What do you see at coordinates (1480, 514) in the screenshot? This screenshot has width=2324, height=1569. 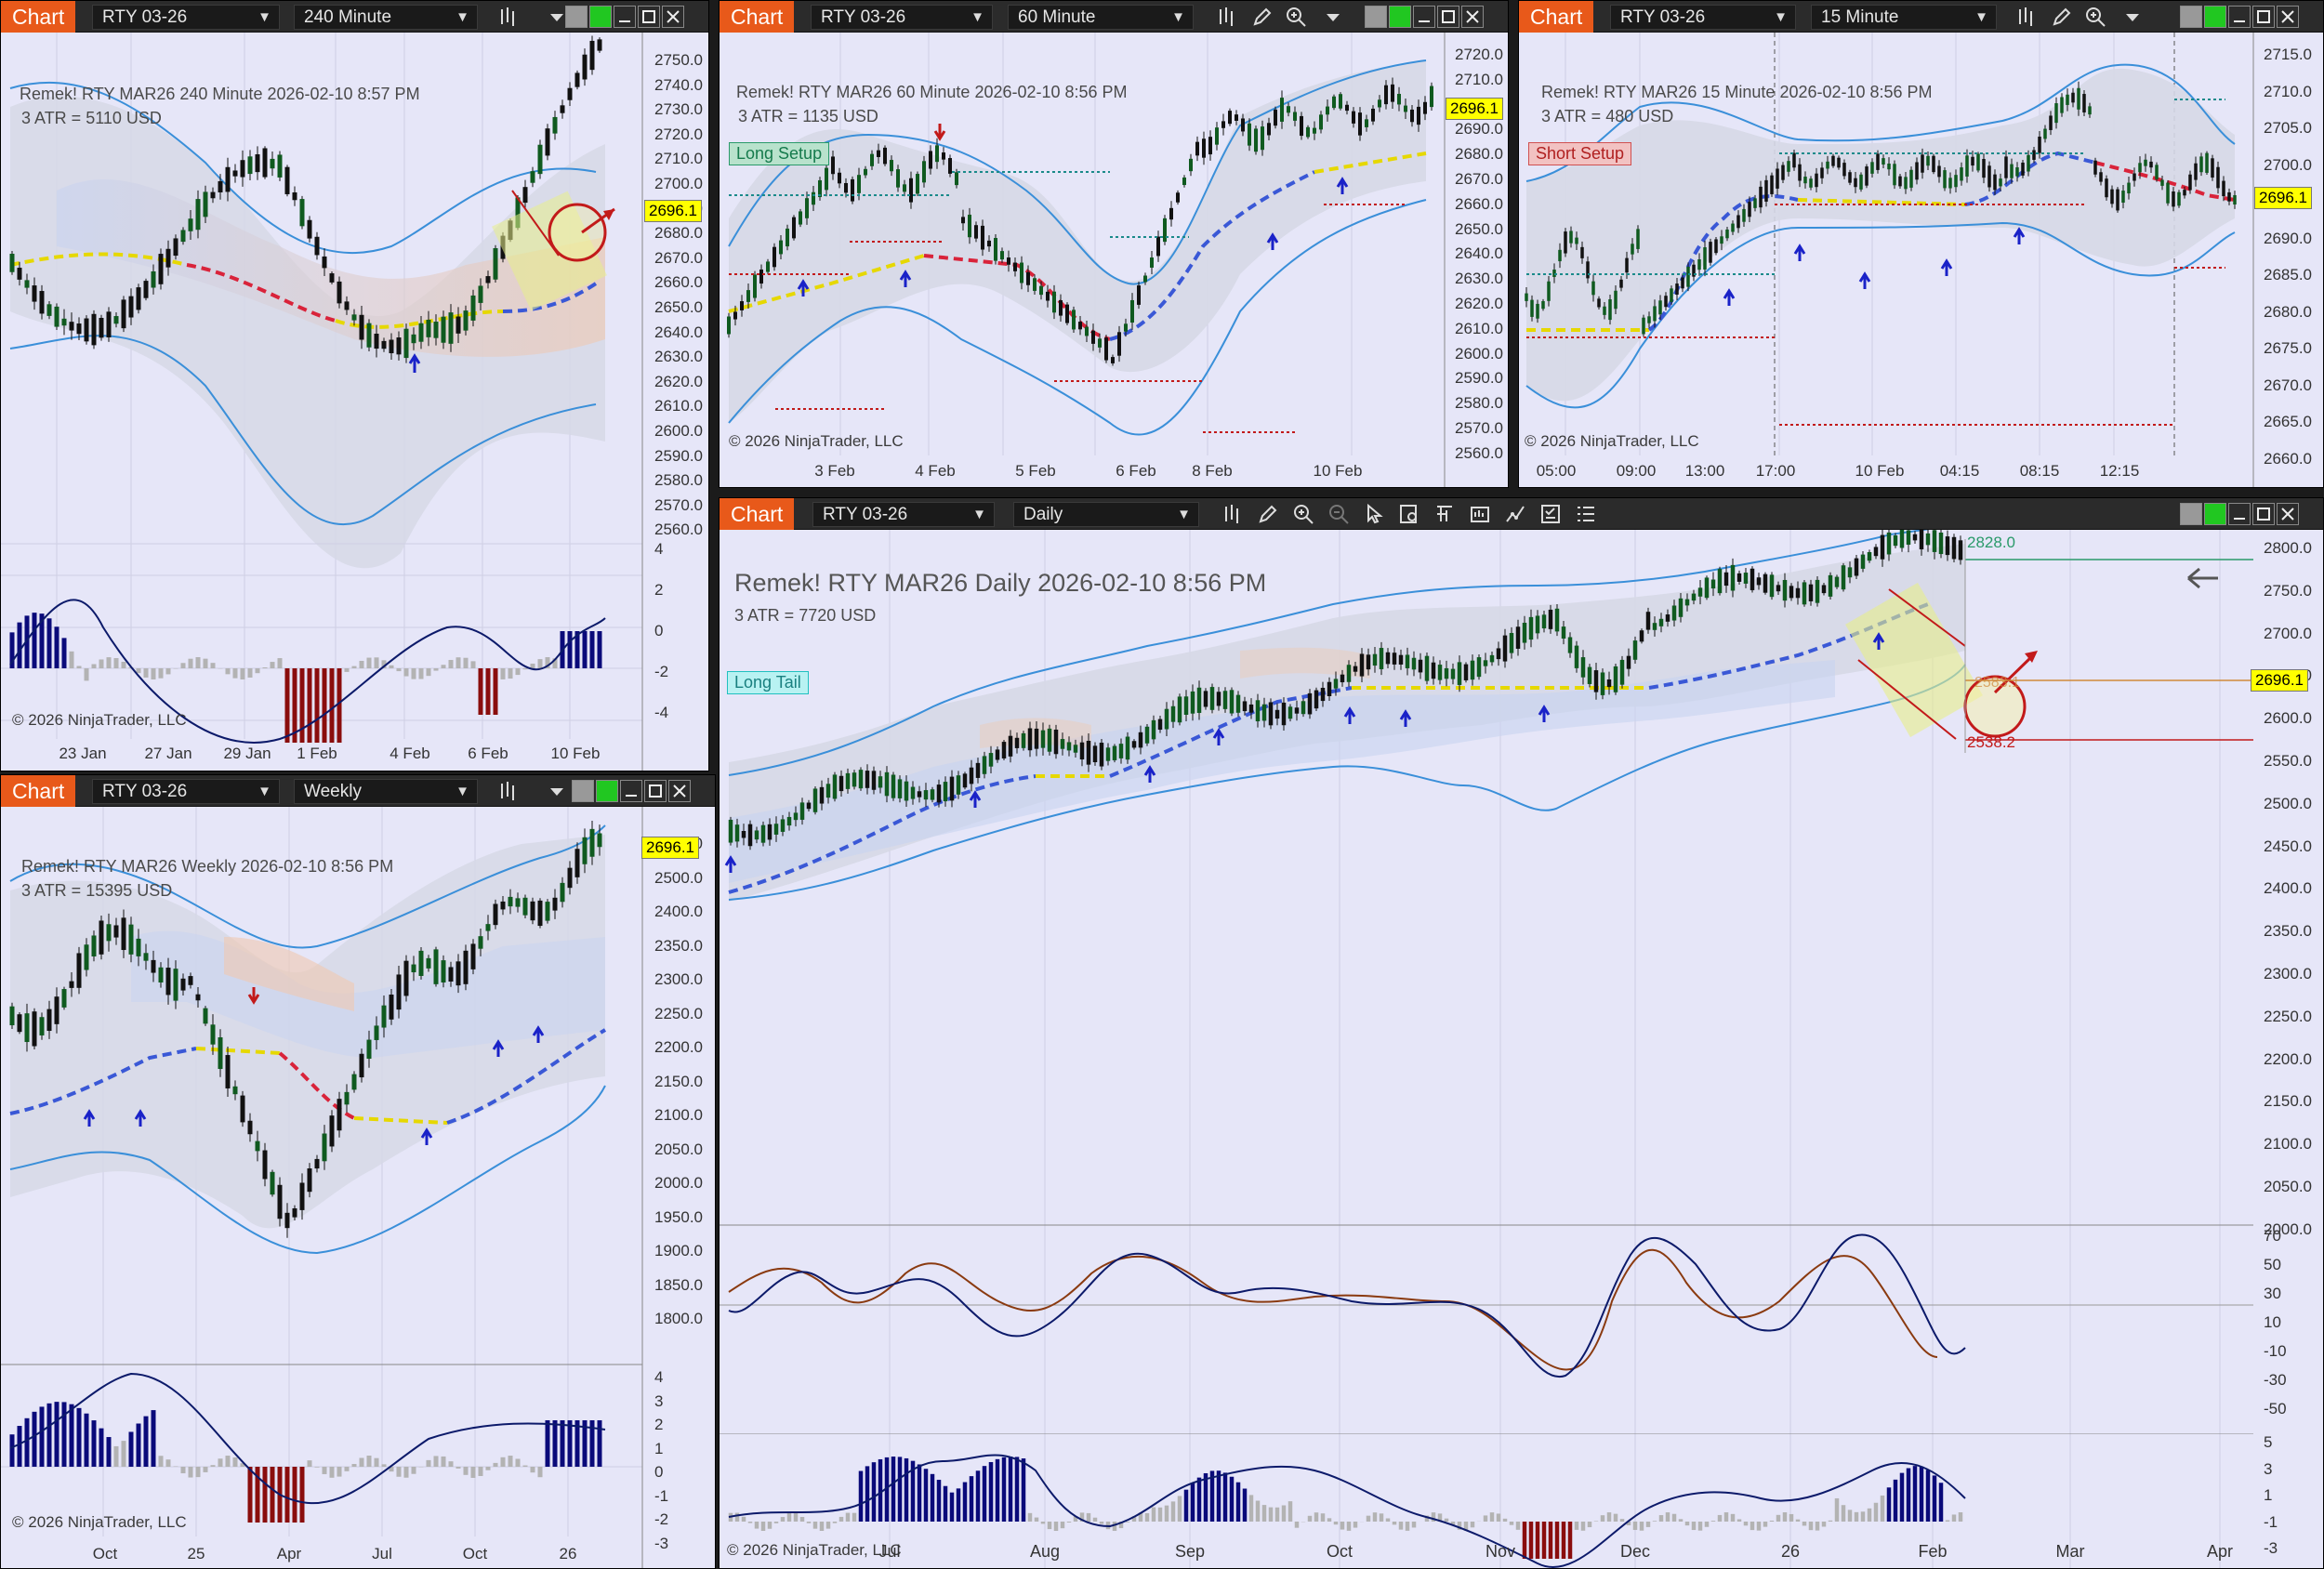 I see `snapshot-icon` at bounding box center [1480, 514].